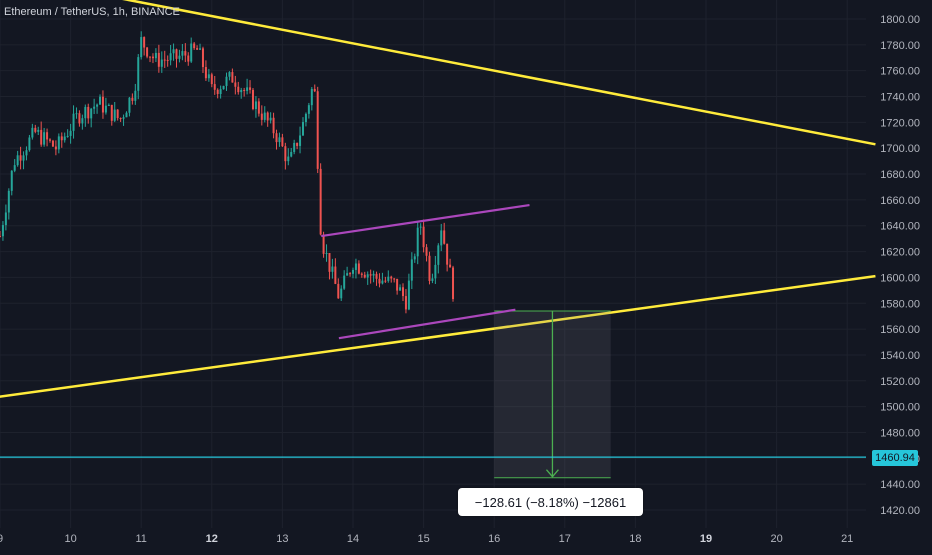 This screenshot has height=555, width=932. I want to click on time-tick-label: 12, so click(212, 539).